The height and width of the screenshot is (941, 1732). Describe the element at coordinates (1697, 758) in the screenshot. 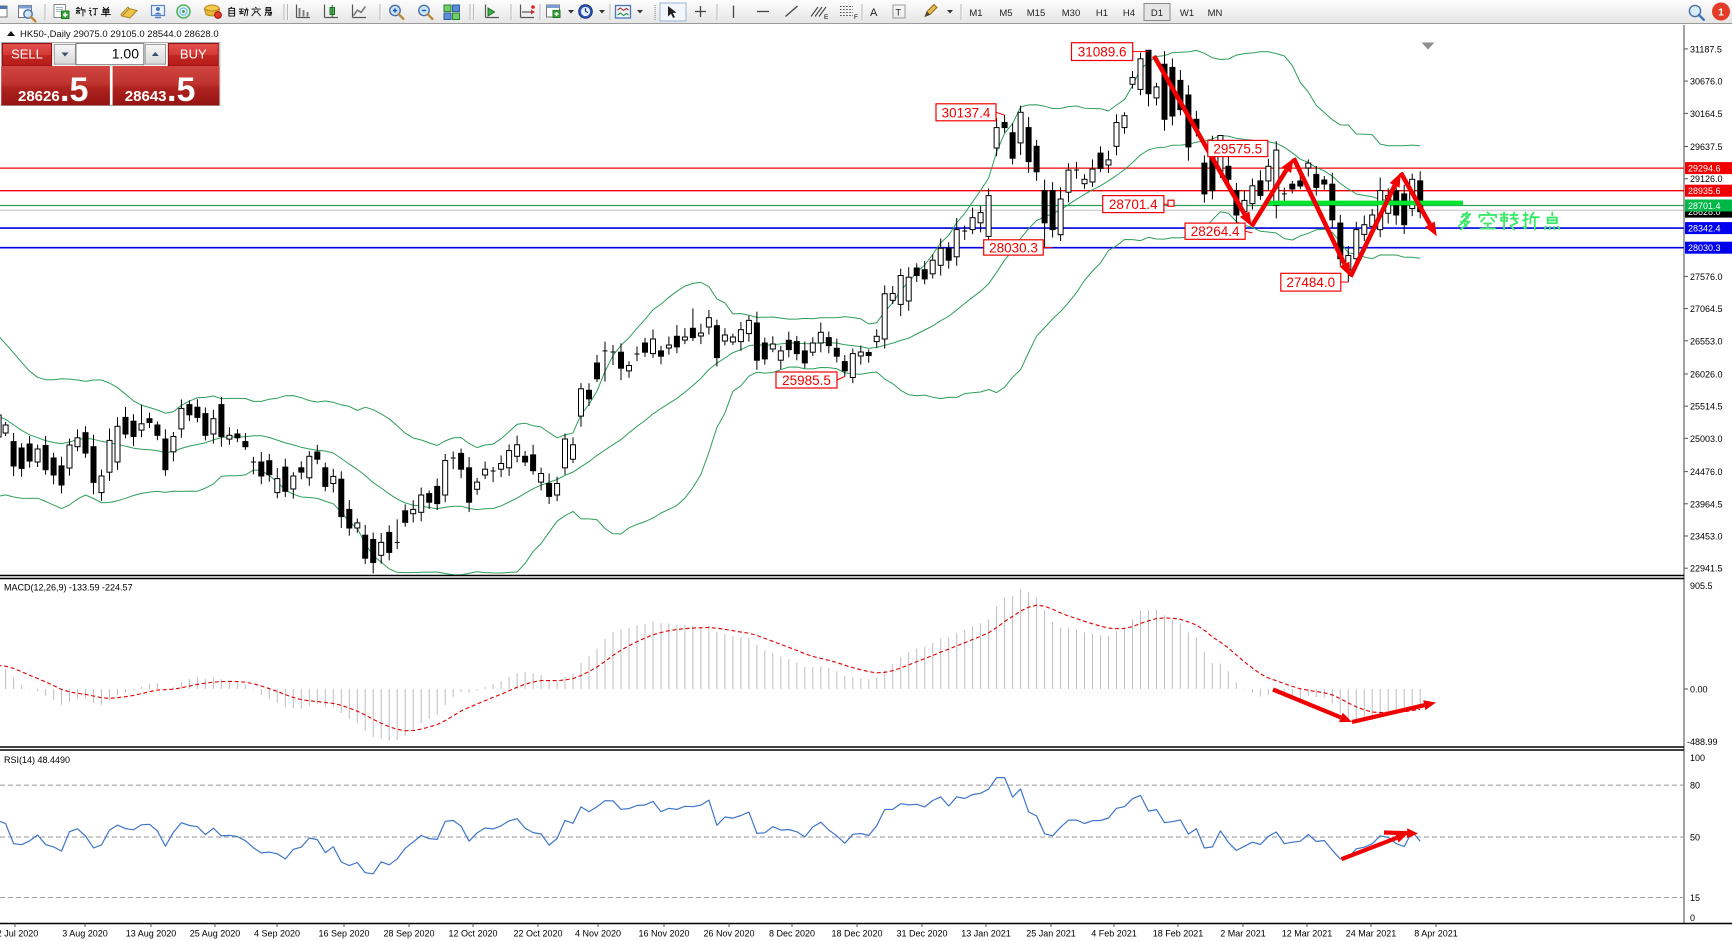

I see `svg-text: 100` at that location.